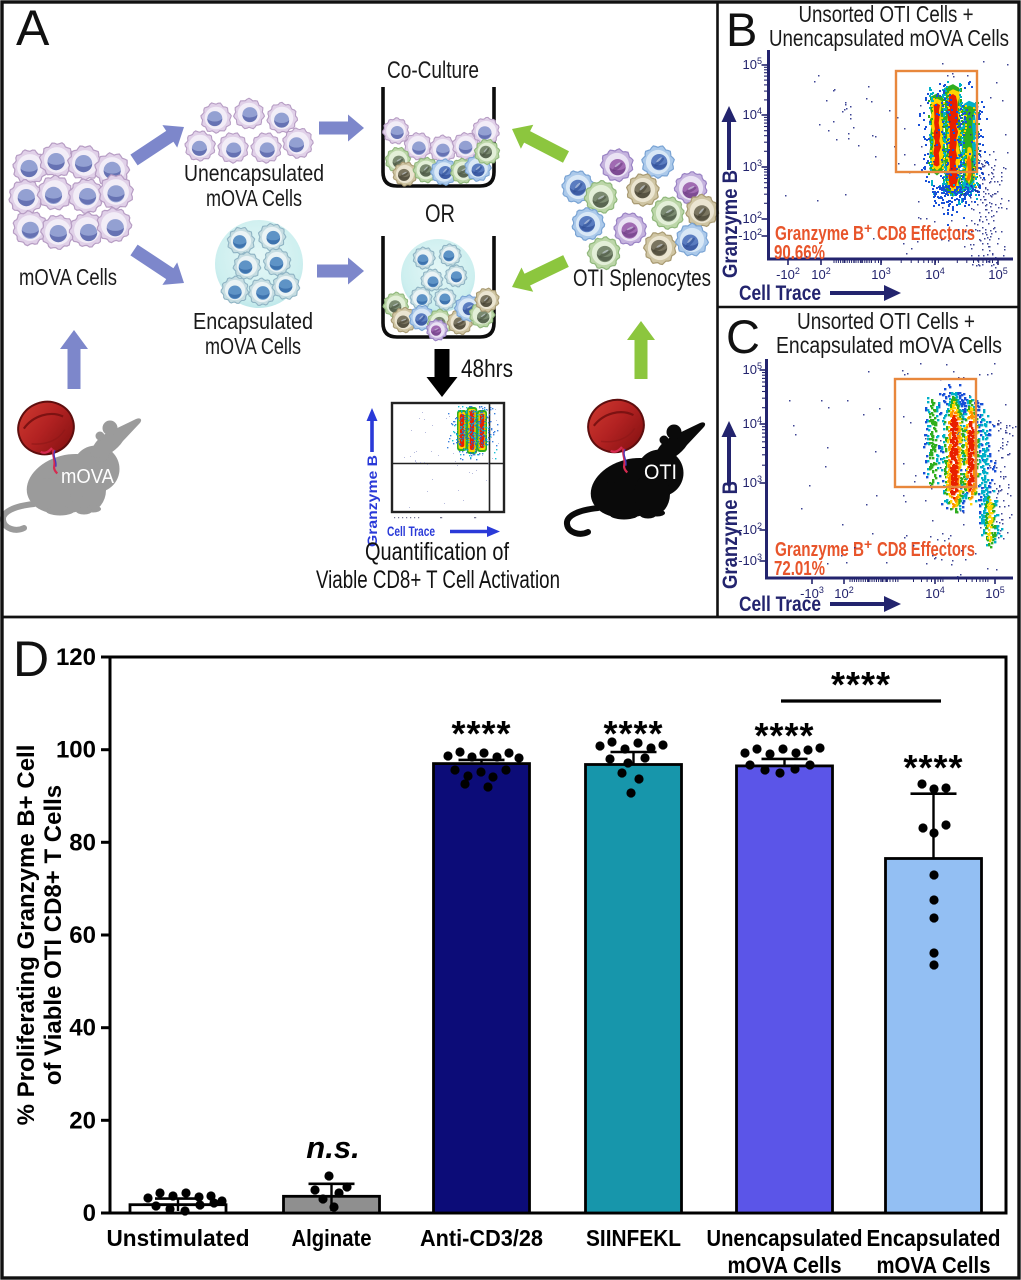 This screenshot has height=1280, width=1021. Describe the element at coordinates (889, 38) in the screenshot. I see `svg-text: Unencapsulated mOVA Cells` at that location.